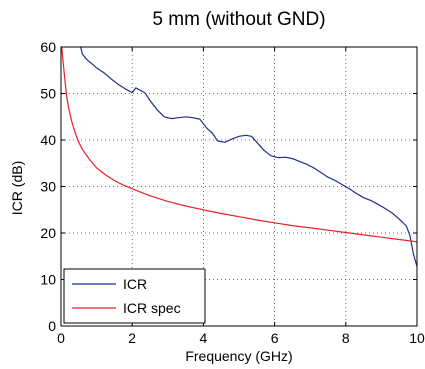  Describe the element at coordinates (135, 284) in the screenshot. I see `legend-label-icr: ICR` at that location.